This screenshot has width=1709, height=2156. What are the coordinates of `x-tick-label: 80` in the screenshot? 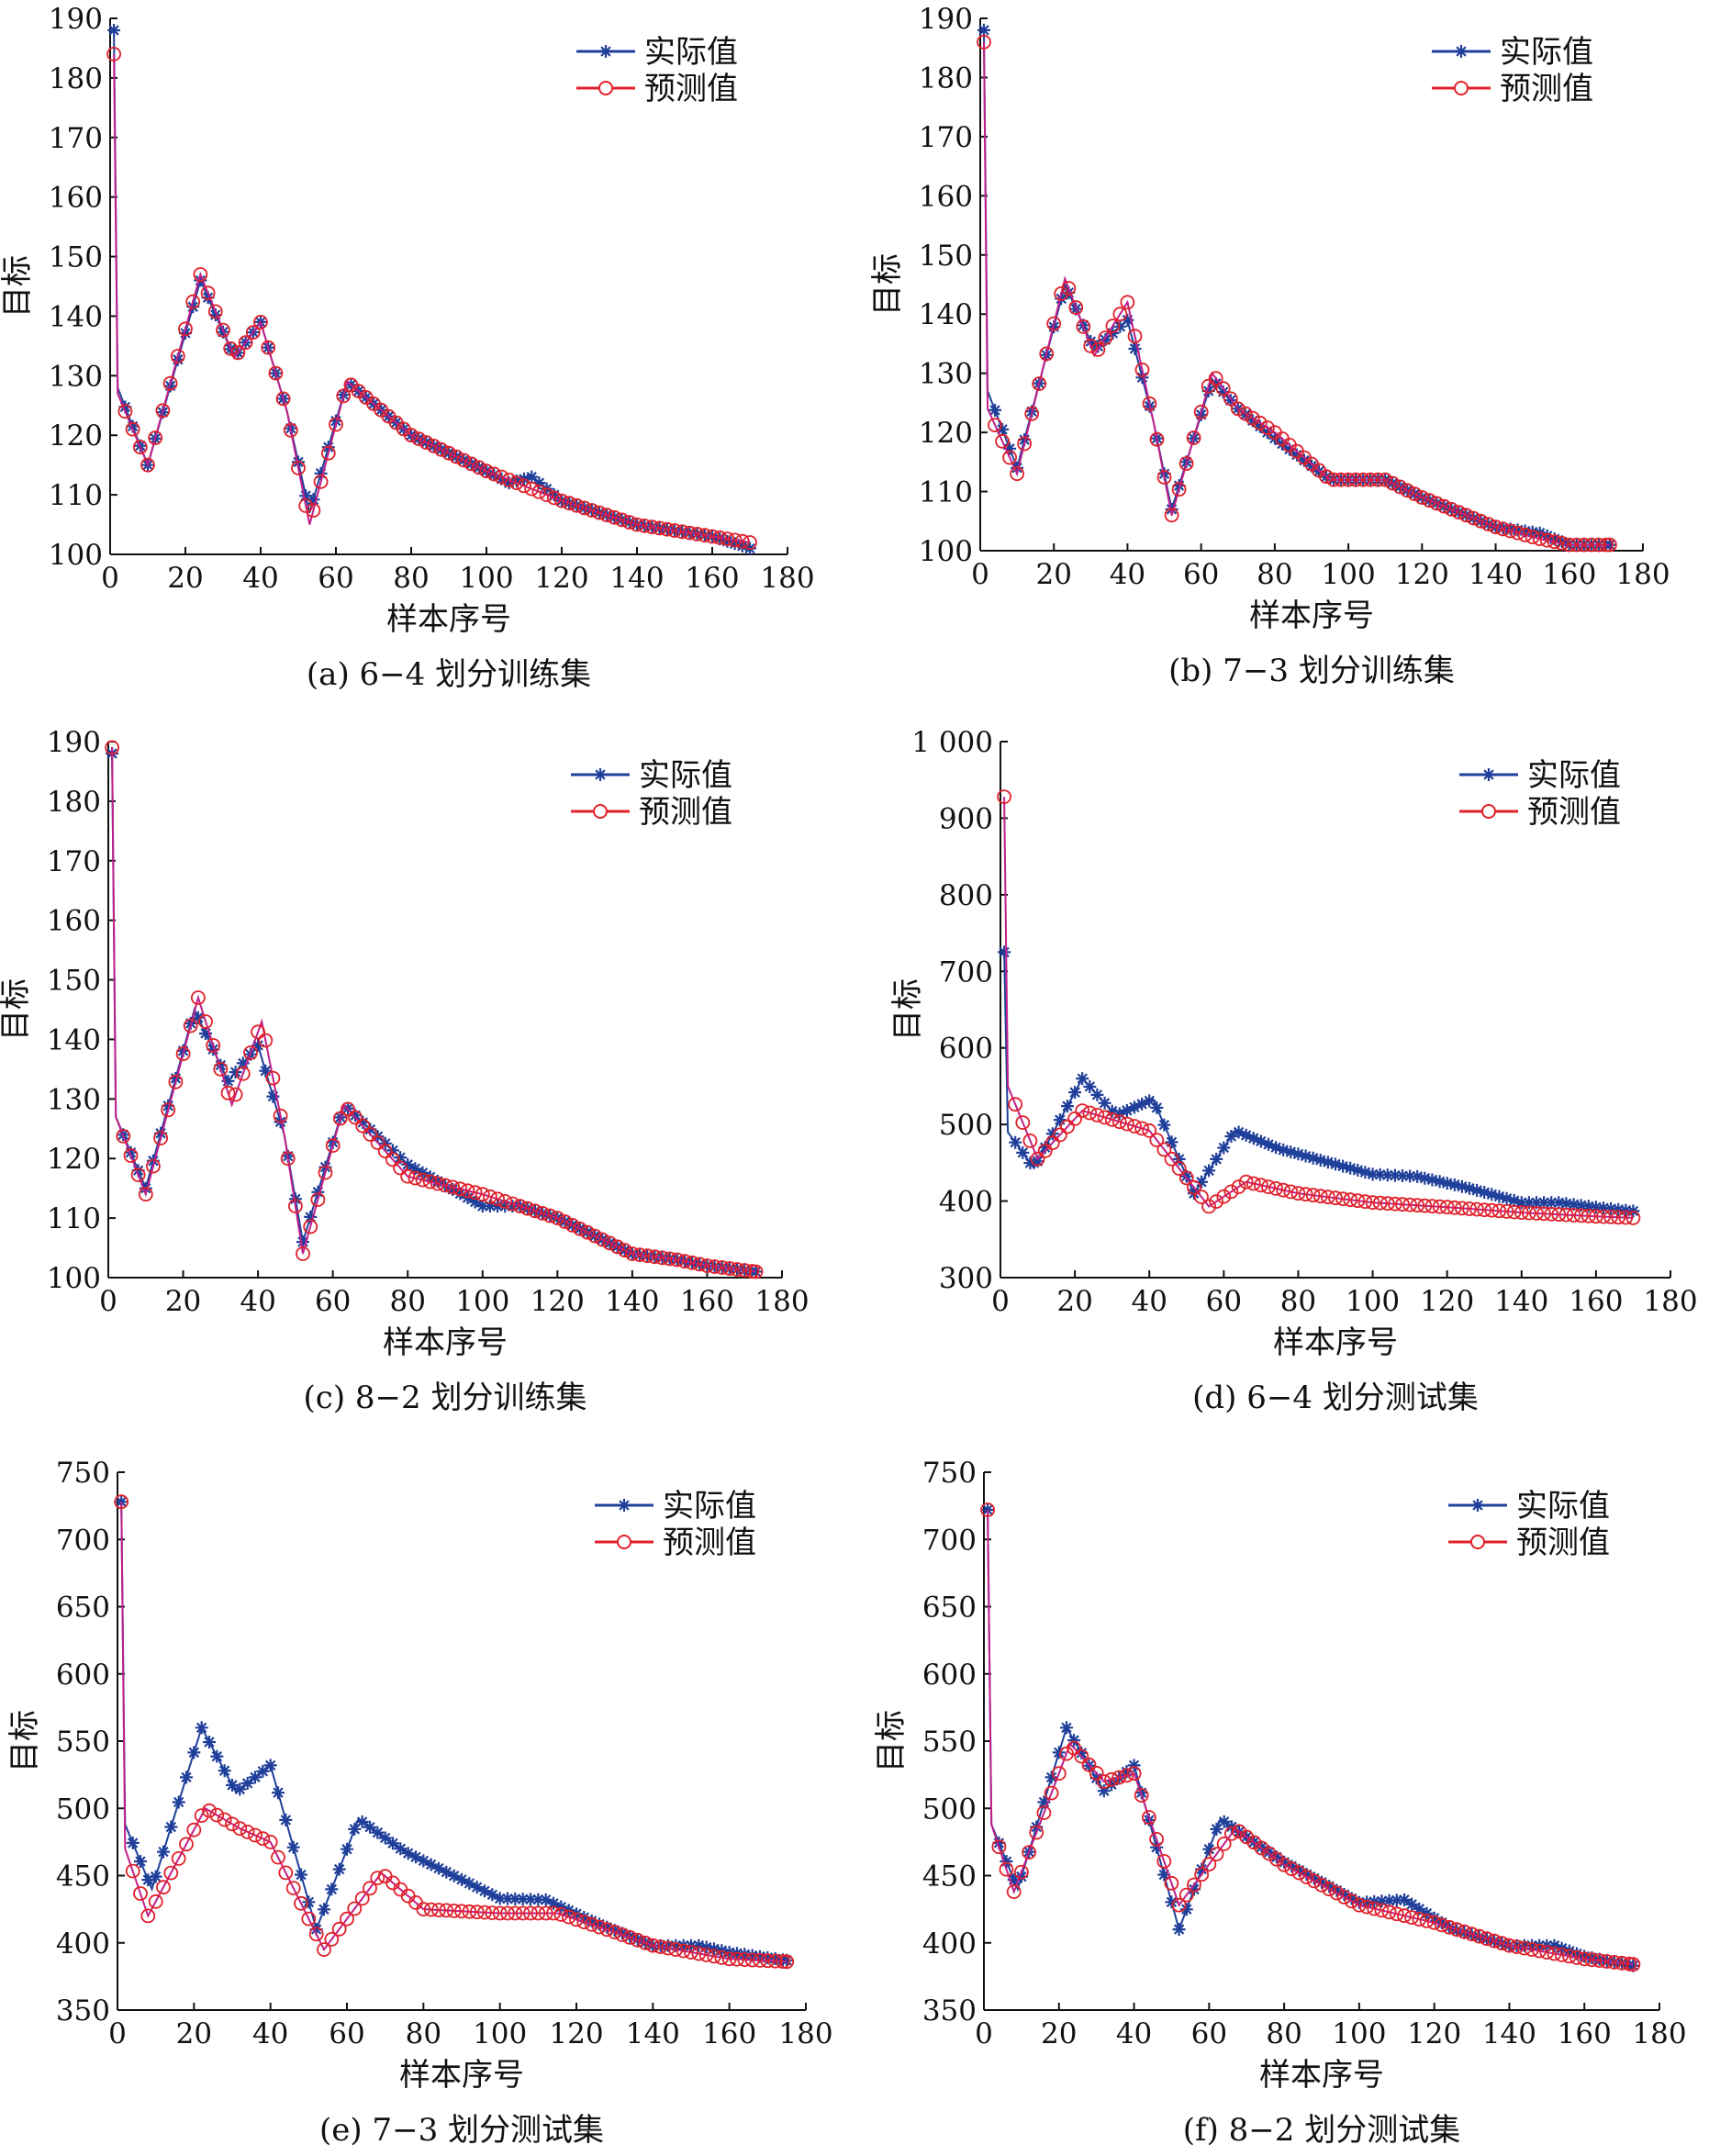 It's located at (1274, 574).